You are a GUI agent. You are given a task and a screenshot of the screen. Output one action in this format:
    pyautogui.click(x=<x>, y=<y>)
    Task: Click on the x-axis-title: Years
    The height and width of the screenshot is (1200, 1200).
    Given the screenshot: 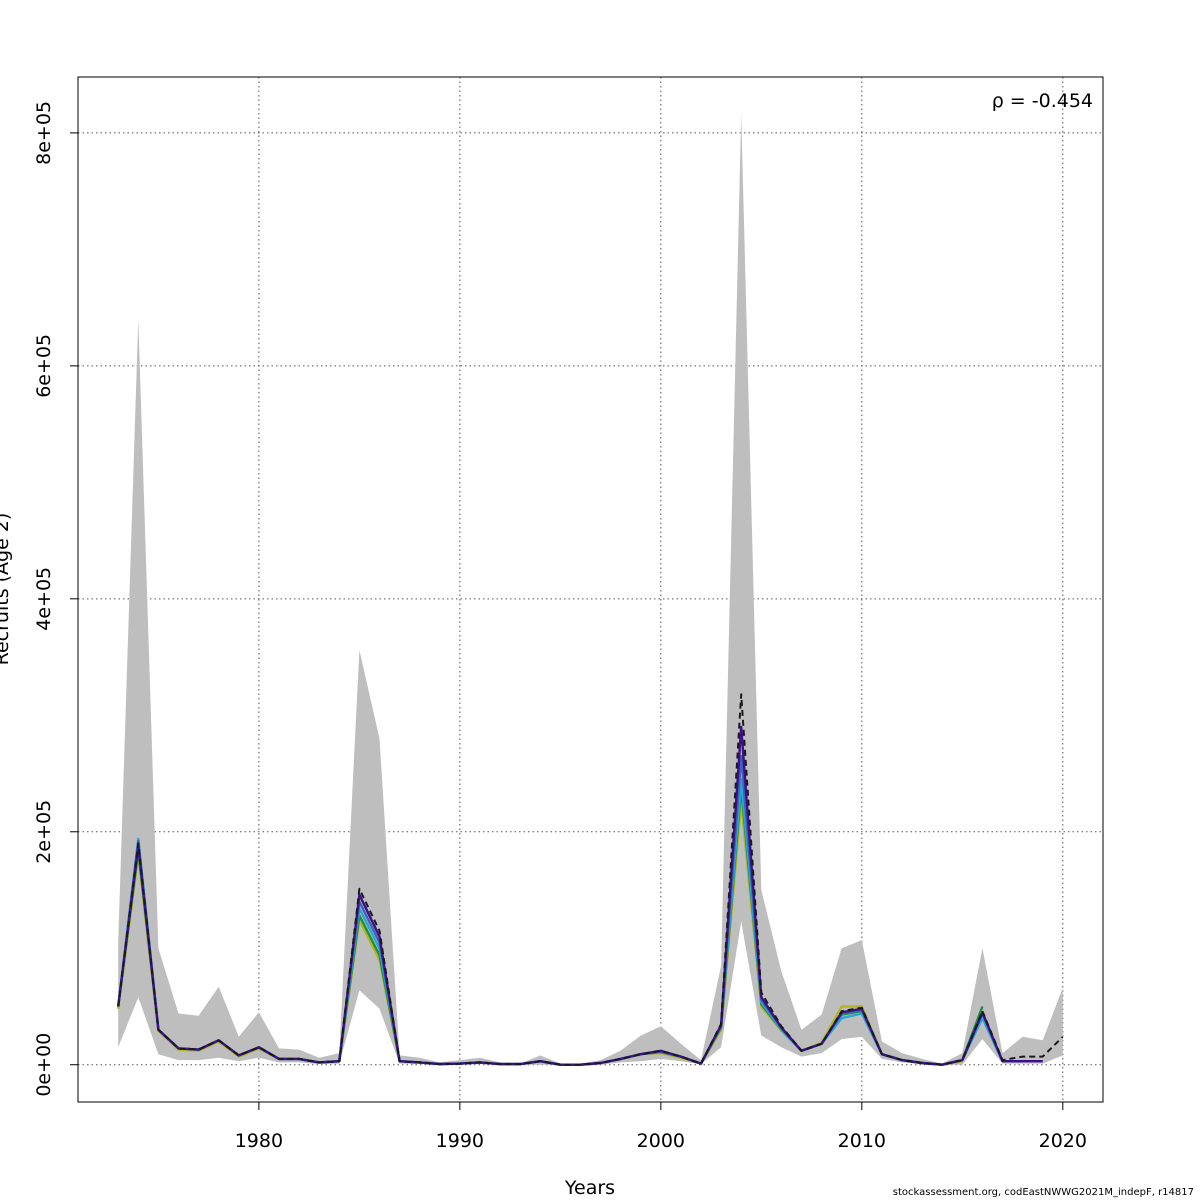 What is the action you would take?
    pyautogui.click(x=589, y=1188)
    